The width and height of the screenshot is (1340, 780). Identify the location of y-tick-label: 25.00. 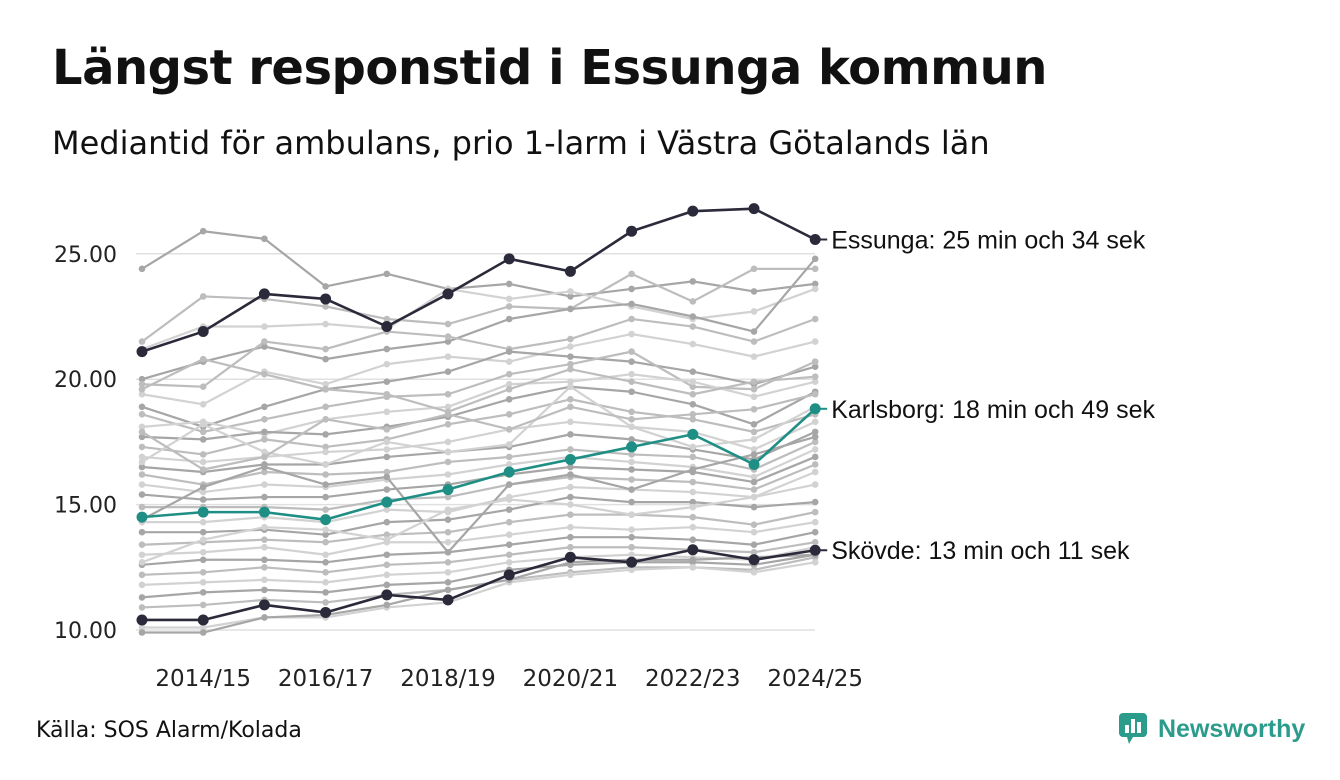
(85, 255).